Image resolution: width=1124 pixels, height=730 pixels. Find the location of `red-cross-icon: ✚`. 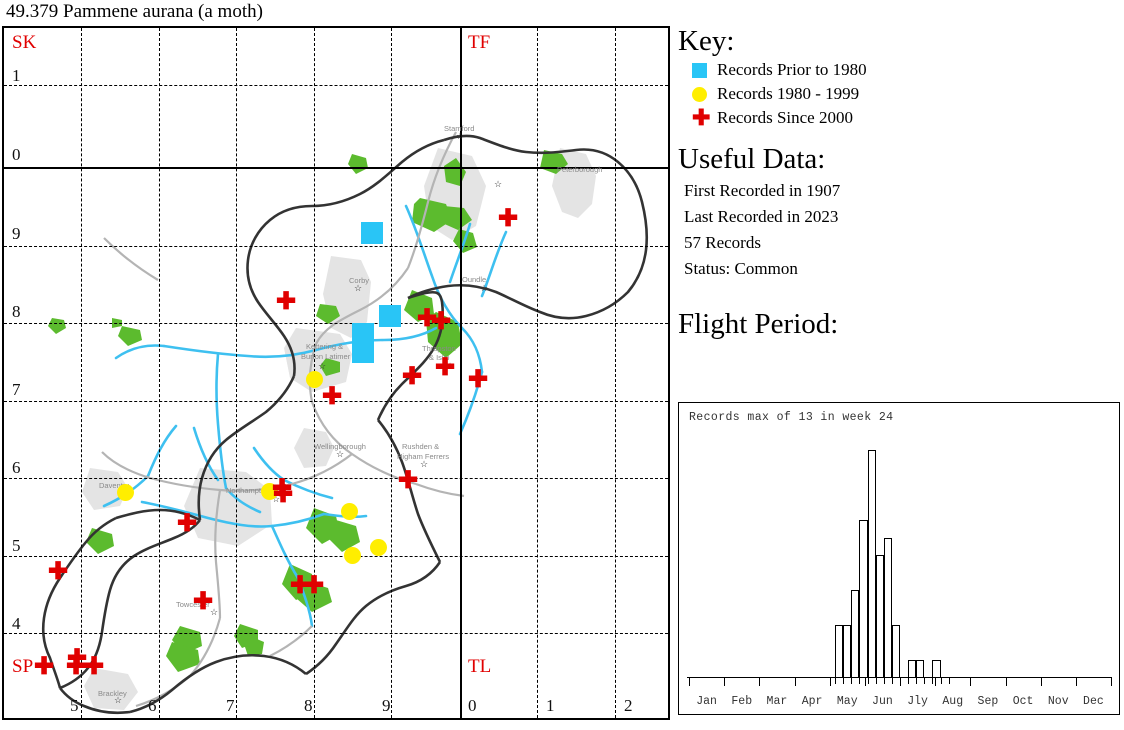

red-cross-icon: ✚ is located at coordinates (701, 117).